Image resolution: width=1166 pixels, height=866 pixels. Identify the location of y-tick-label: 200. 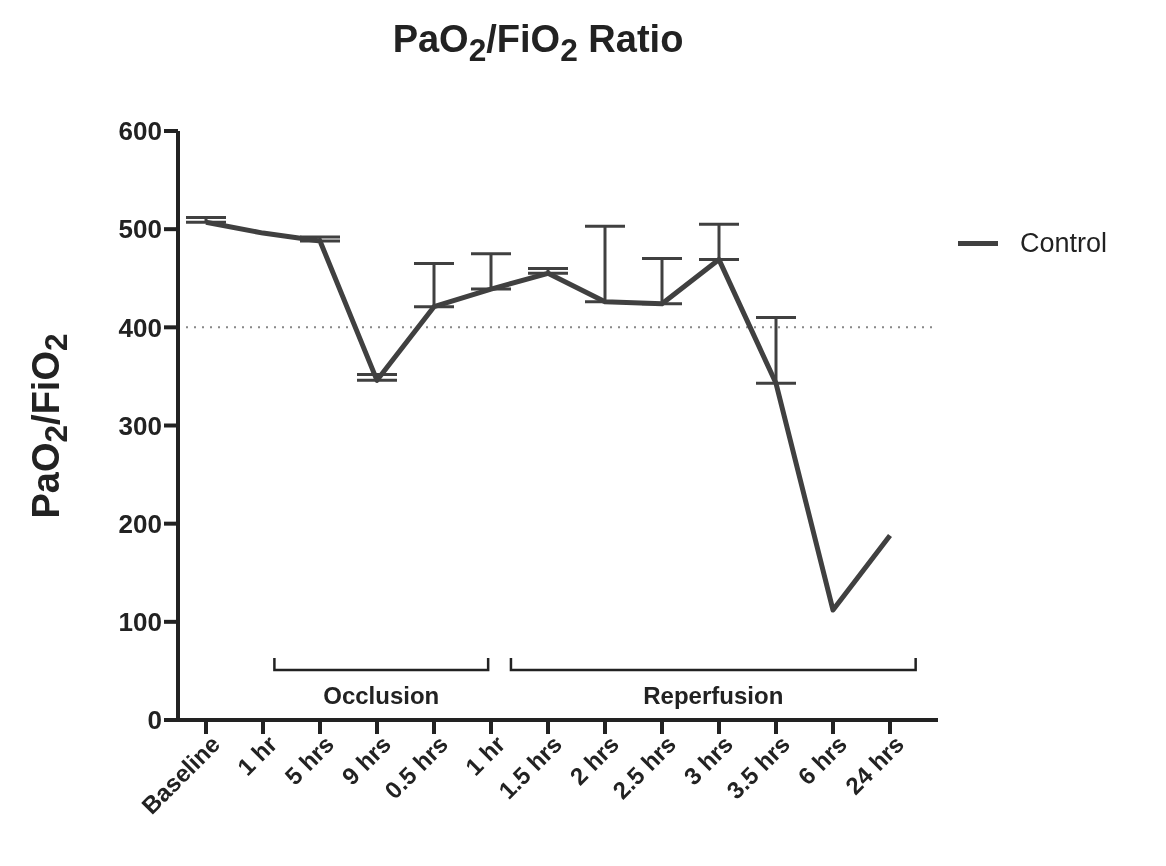
(140, 523).